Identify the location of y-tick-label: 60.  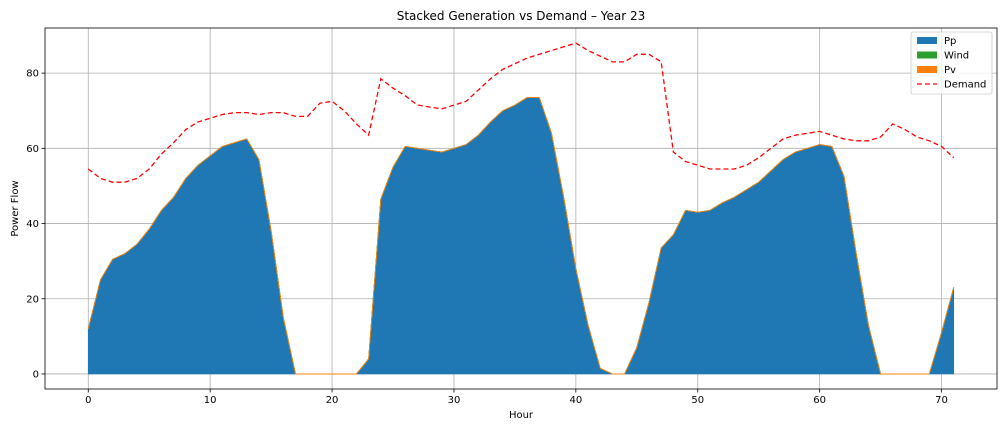
(32, 149).